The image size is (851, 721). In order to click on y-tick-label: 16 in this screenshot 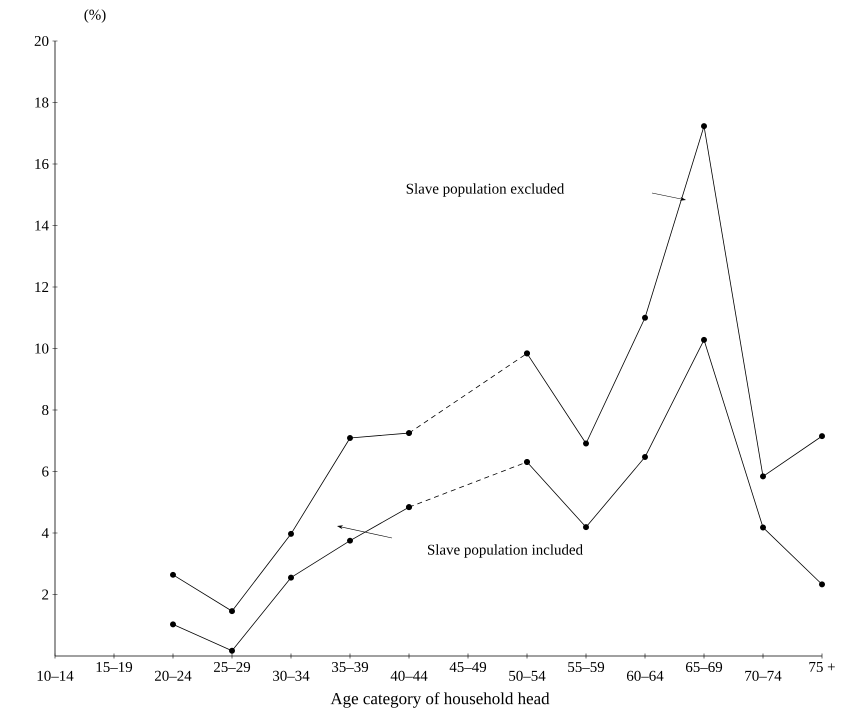, I will do `click(42, 164)`.